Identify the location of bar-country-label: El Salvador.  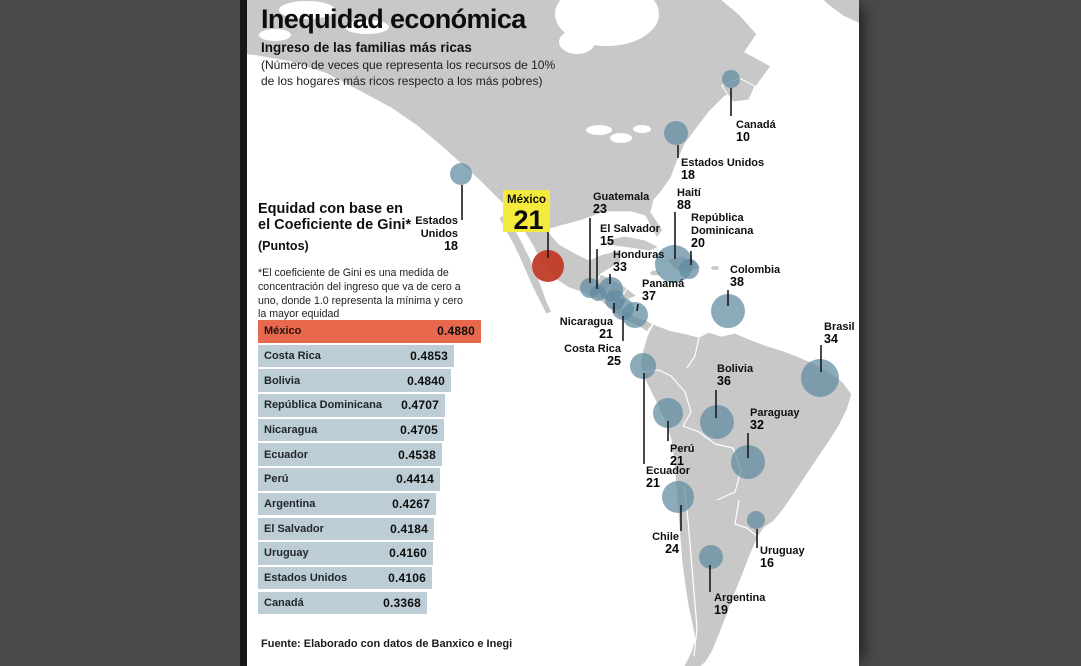
(294, 528).